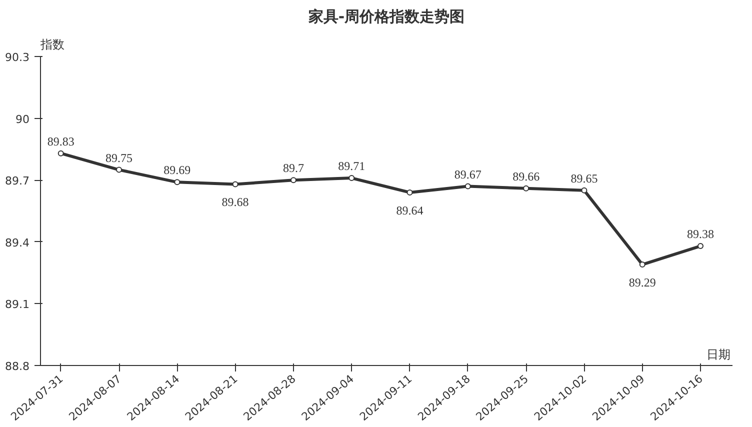 This screenshot has width=752, height=427. Describe the element at coordinates (700, 234) in the screenshot. I see `data-label: 89.38` at that location.